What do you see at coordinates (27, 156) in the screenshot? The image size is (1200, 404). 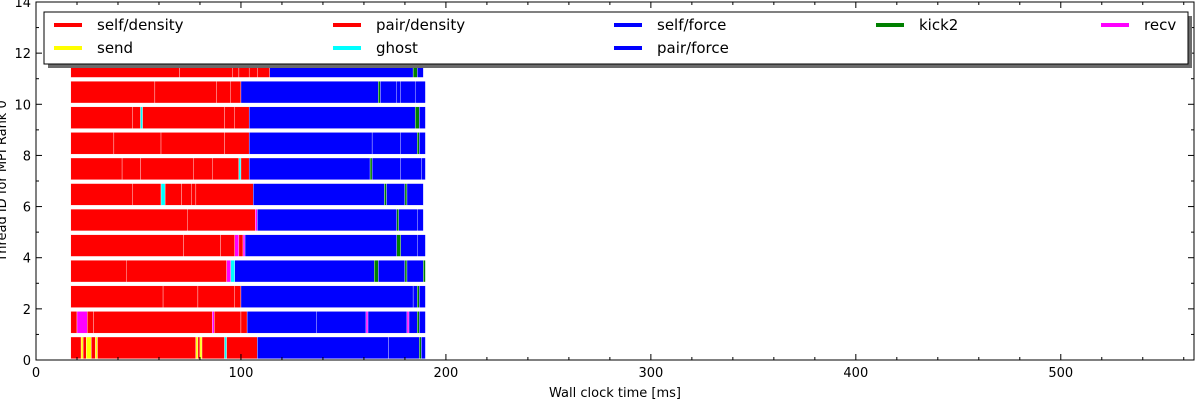 I see `y-tick-label: 8` at bounding box center [27, 156].